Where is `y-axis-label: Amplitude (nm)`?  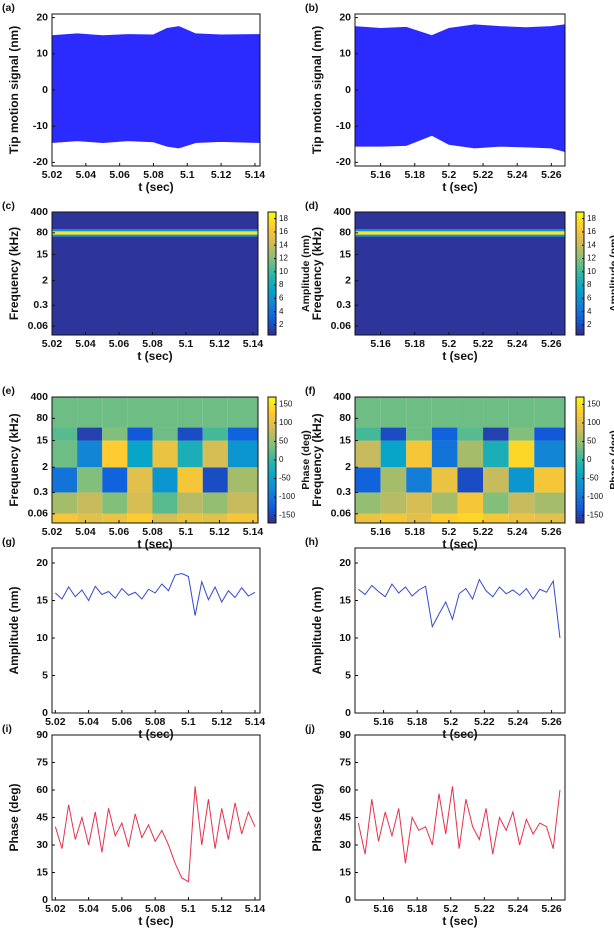 y-axis-label: Amplitude (nm) is located at coordinates (14, 631).